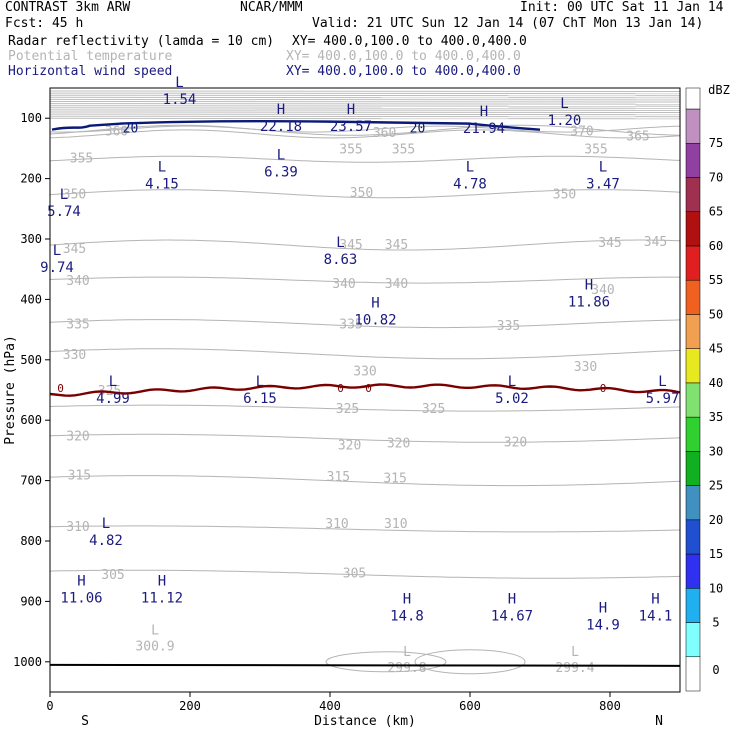  I want to click on wind-extremum-value: 14.1, so click(656, 616).